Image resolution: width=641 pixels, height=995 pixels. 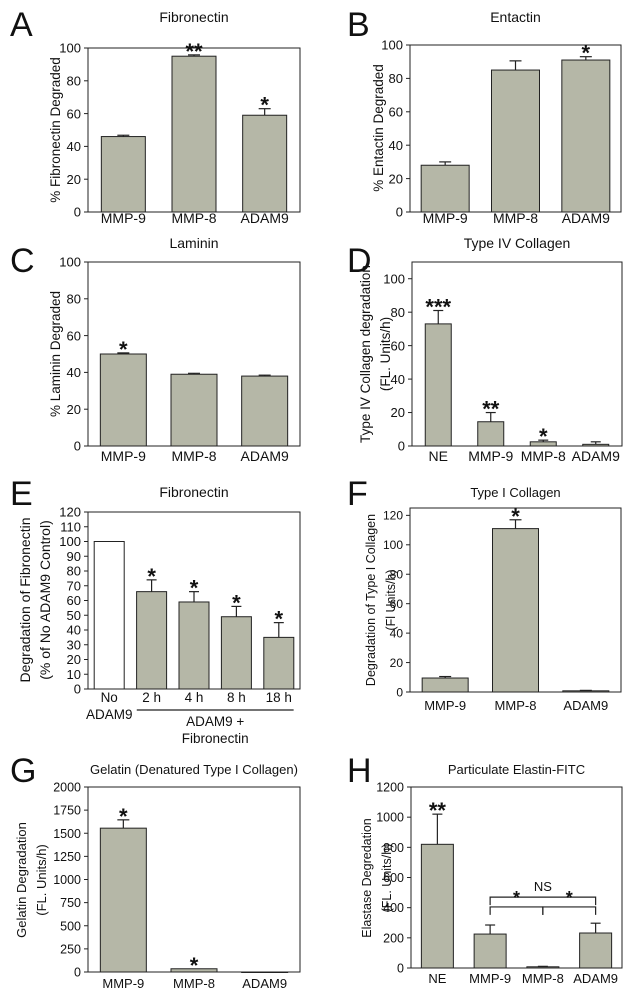 I want to click on y-tick-label: 1250, so click(x=67, y=857).